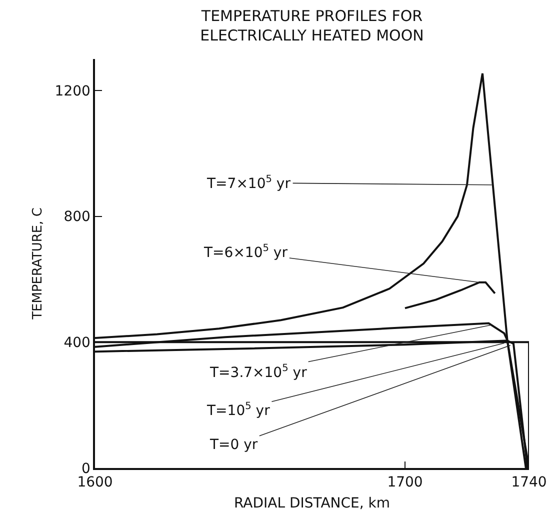 Image resolution: width=559 pixels, height=525 pixels. I want to click on annotation: T=10$^{5}$ yr, so click(238, 410).